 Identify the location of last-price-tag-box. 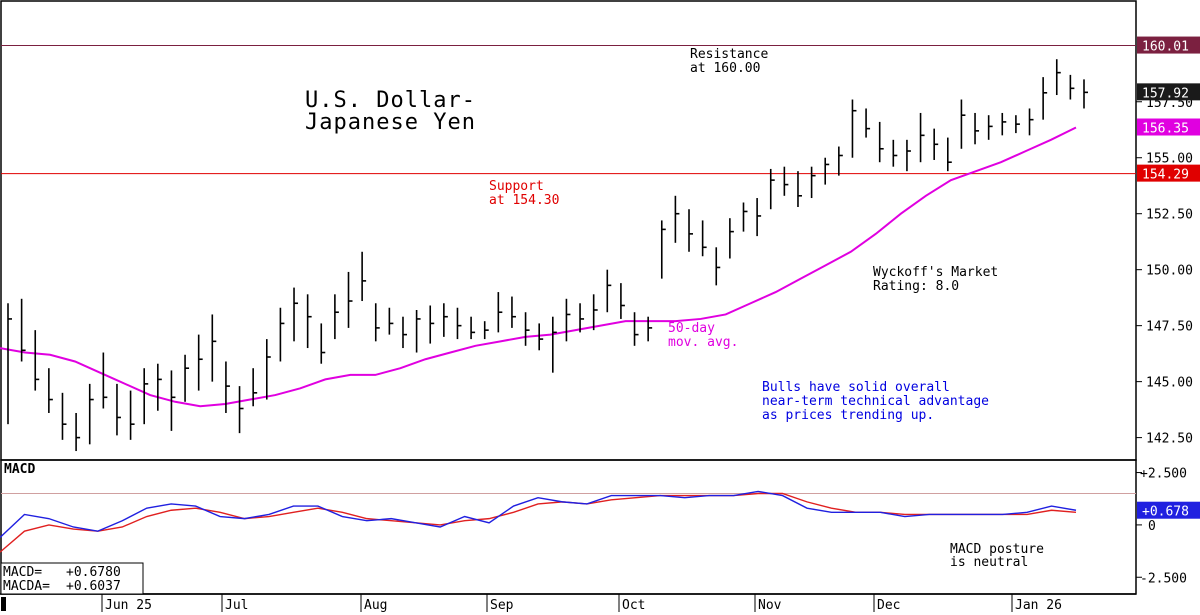
(1168, 92).